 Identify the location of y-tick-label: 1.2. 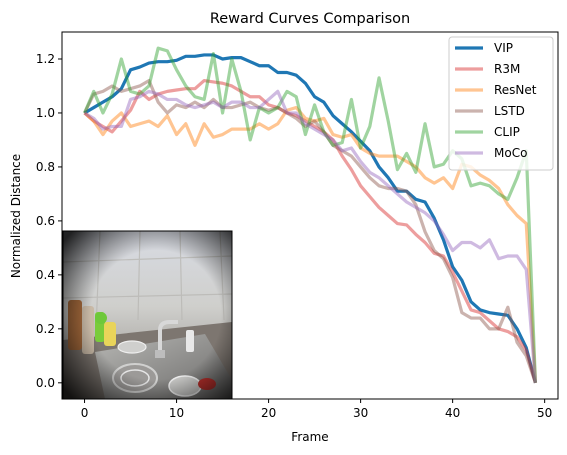
(45, 59).